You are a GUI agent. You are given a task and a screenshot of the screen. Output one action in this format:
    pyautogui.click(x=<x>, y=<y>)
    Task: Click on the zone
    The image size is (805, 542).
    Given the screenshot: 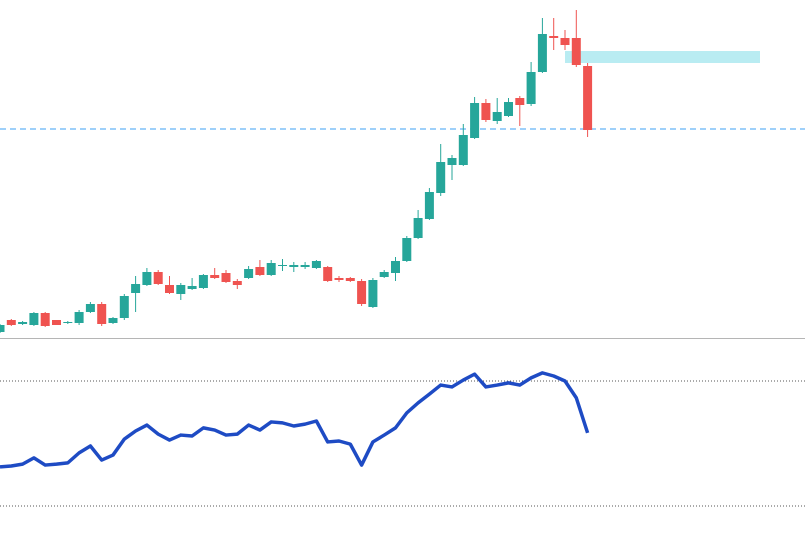 What is the action you would take?
    pyautogui.click(x=662, y=57)
    